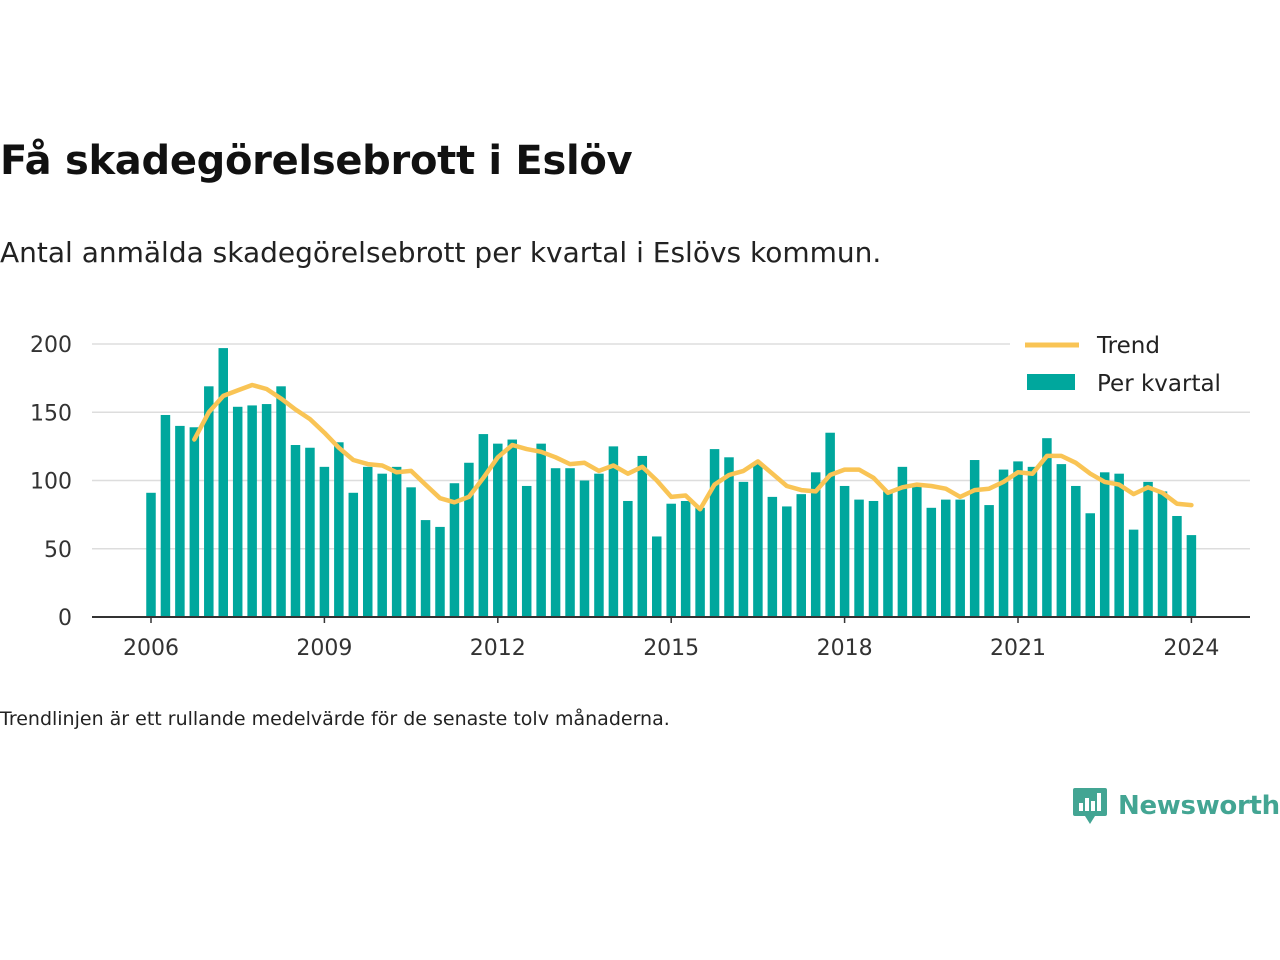 Image resolution: width=1280 pixels, height=960 pixels. Describe the element at coordinates (1018, 648) in the screenshot. I see `x-tick-label: 2021` at that location.